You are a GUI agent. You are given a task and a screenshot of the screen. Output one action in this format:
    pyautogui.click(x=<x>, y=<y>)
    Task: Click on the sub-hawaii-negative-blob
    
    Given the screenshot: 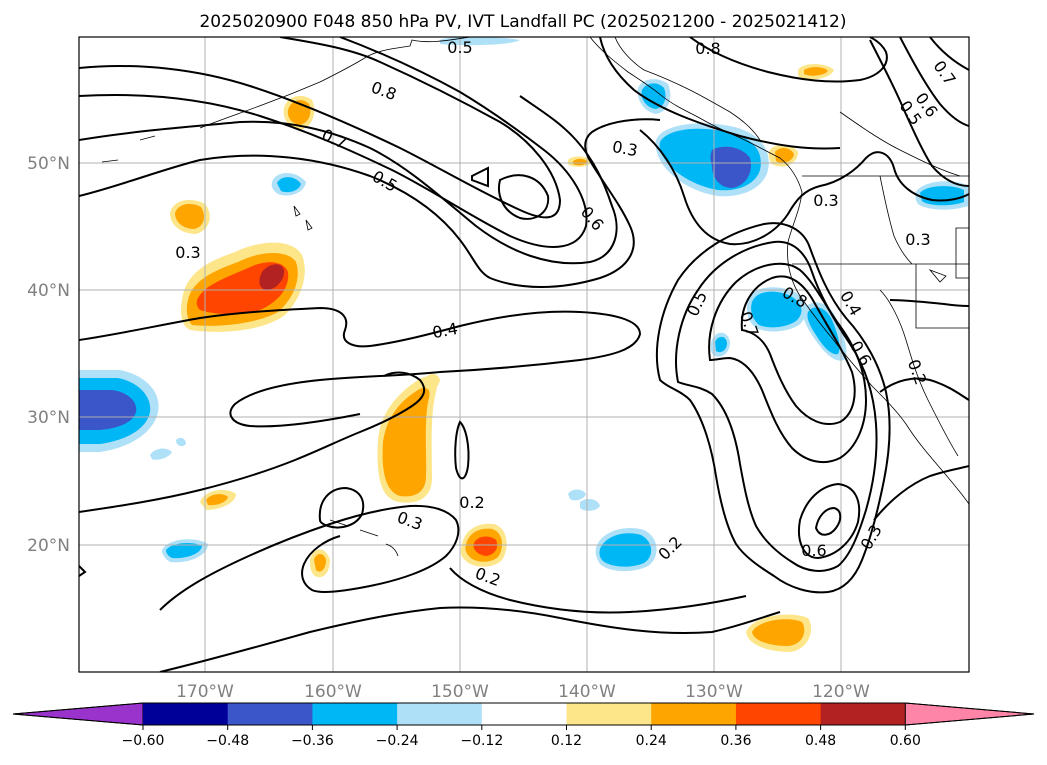 What is the action you would take?
    pyautogui.click(x=626, y=550)
    